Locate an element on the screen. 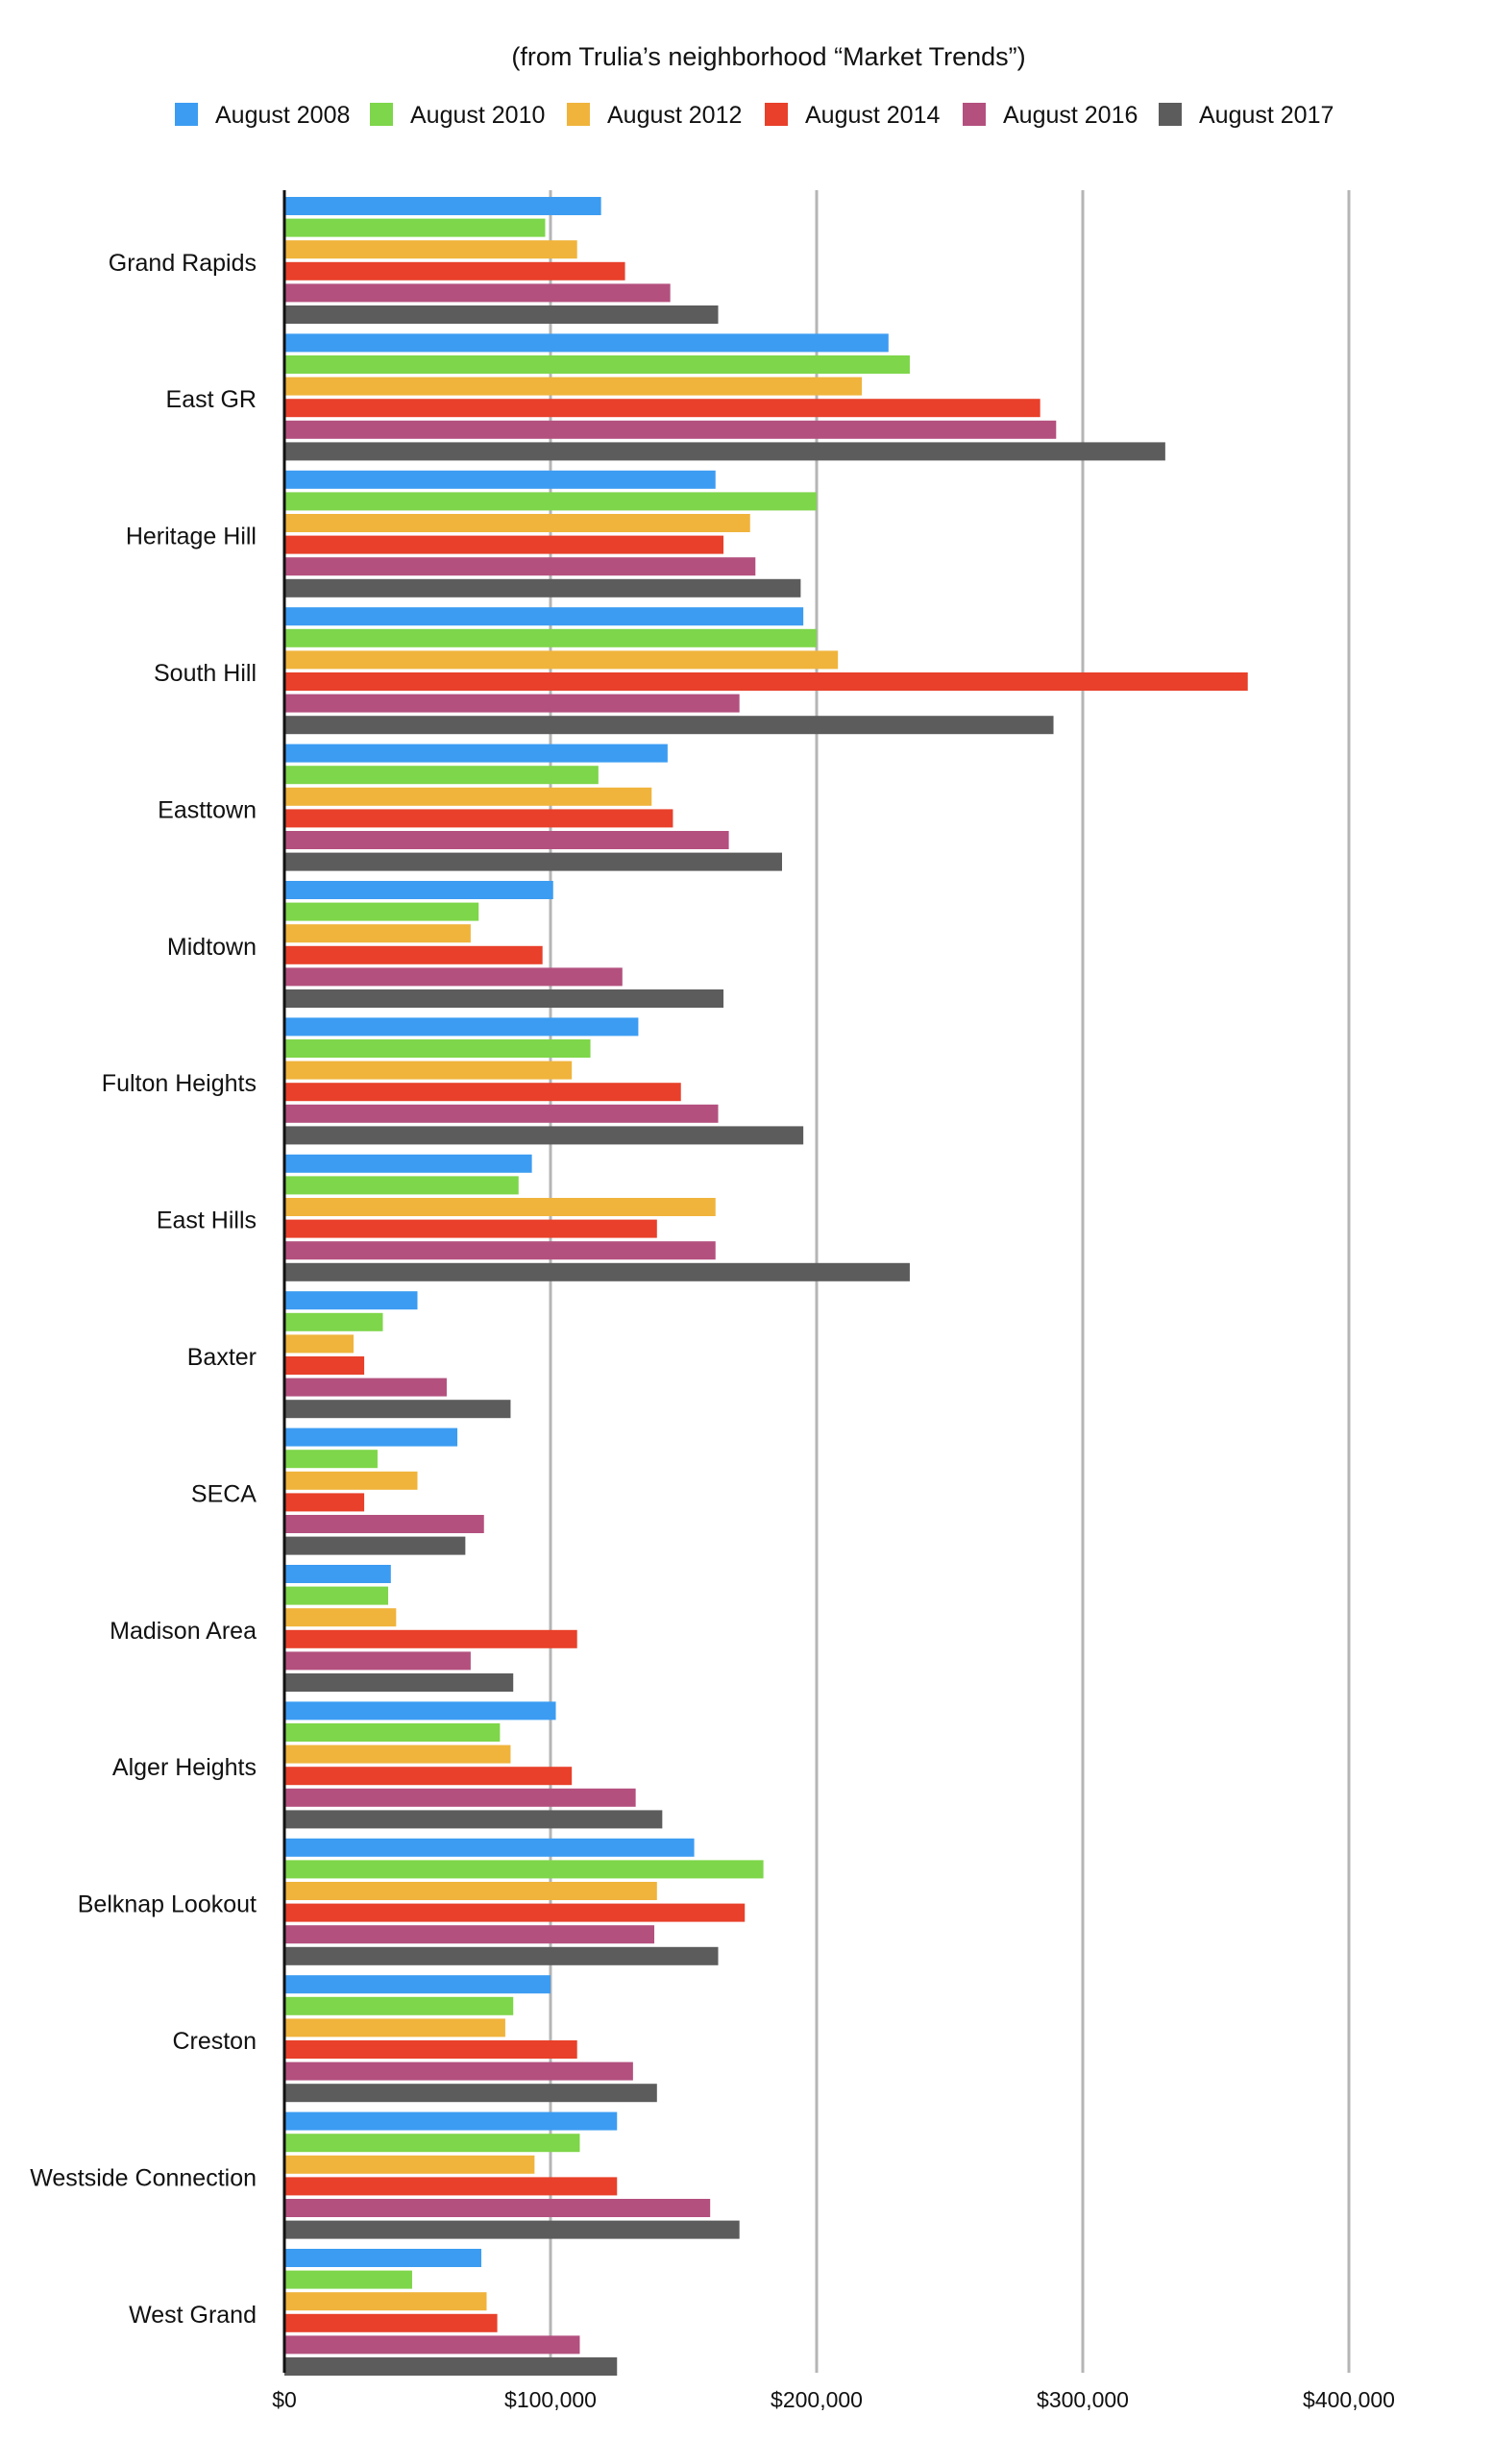 The width and height of the screenshot is (1493, 2464). category-label: Madison Area is located at coordinates (183, 1632).